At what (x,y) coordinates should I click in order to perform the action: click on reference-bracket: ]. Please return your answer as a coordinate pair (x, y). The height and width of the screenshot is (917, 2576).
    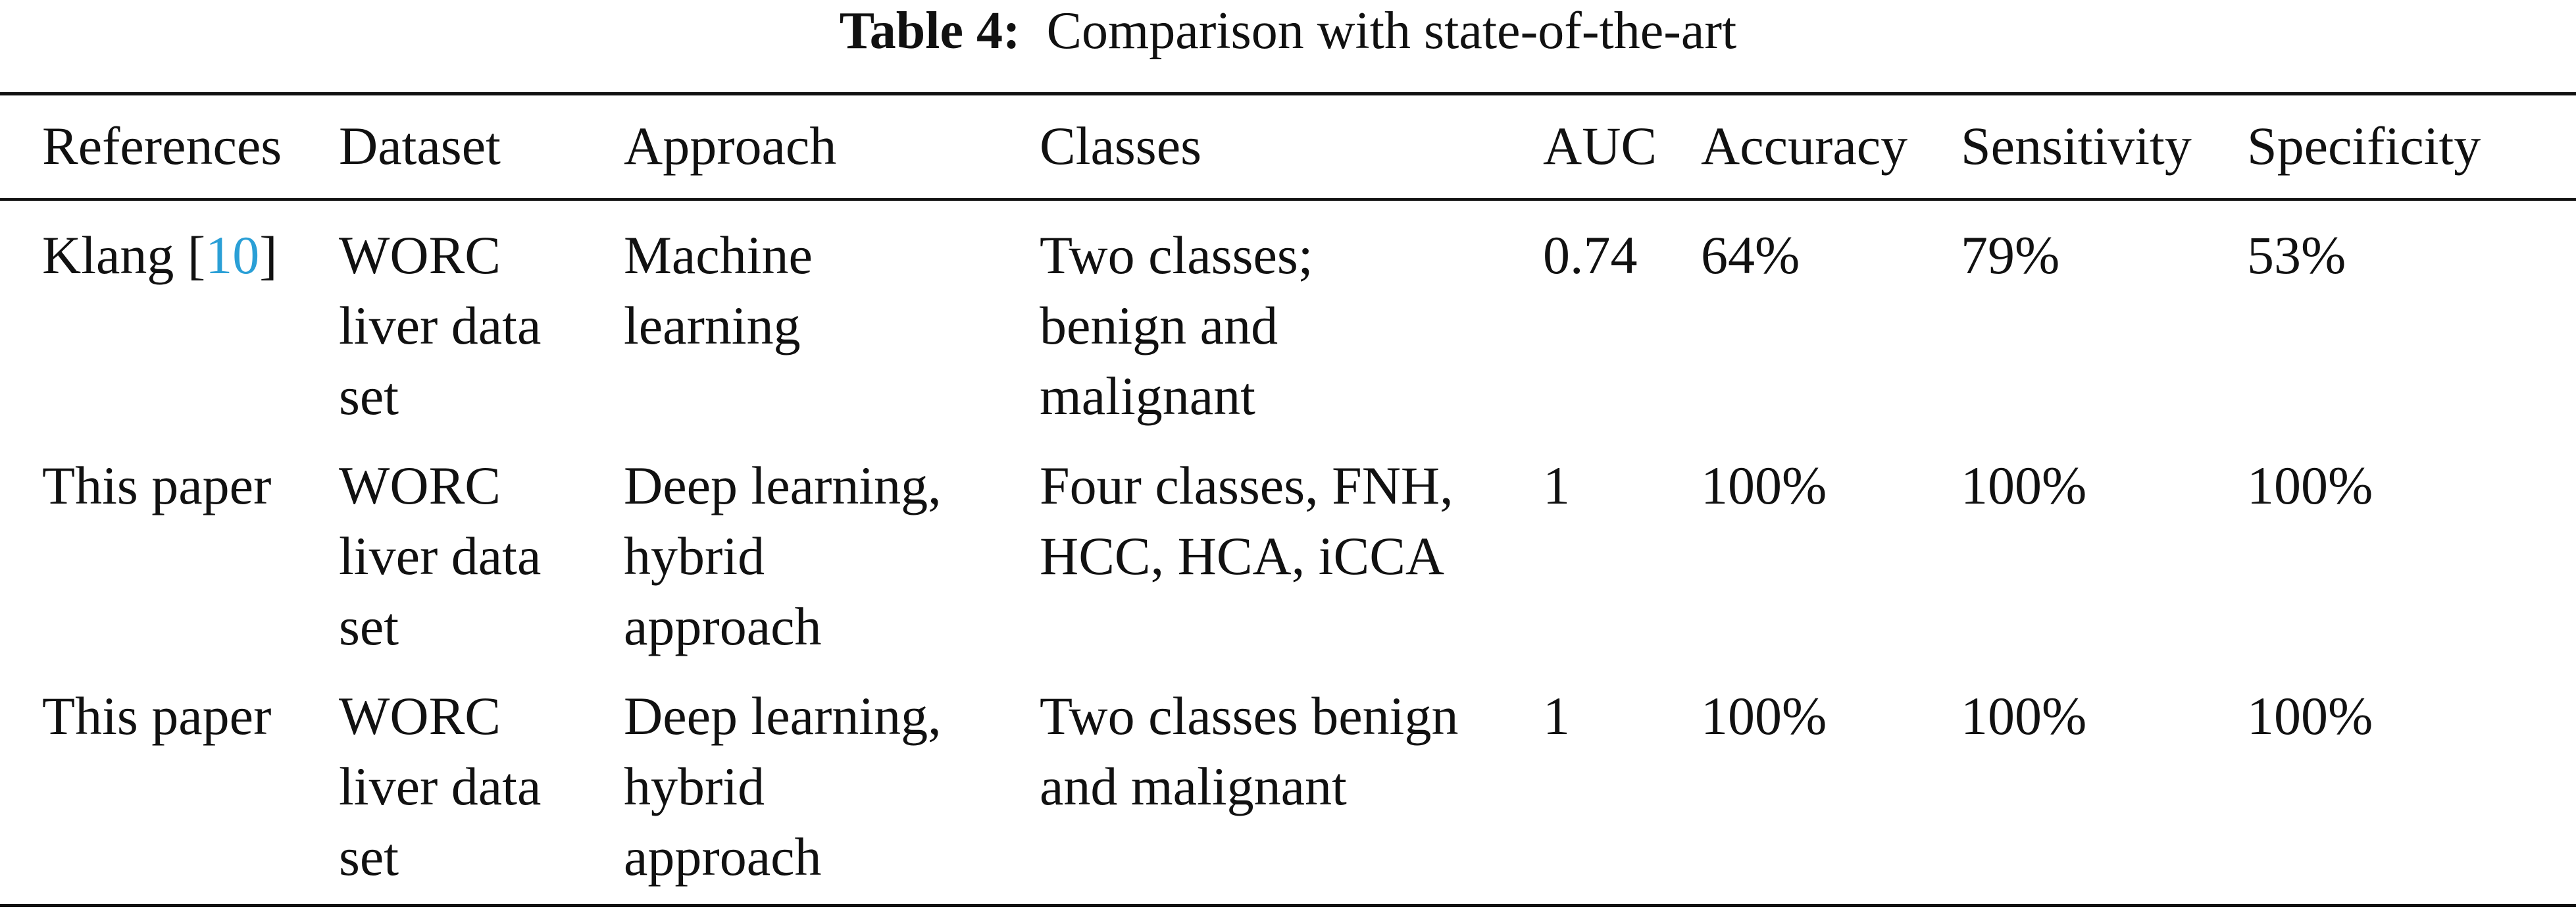
    Looking at the image, I should click on (268, 255).